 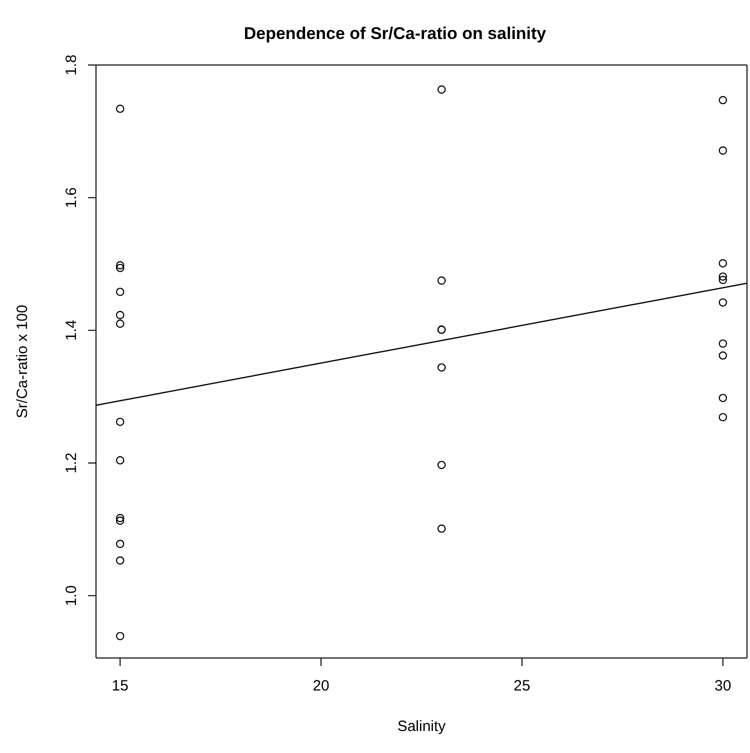 I want to click on chart-title: Dependence of Sr/Ca-ratio on salinity, so click(x=395, y=34).